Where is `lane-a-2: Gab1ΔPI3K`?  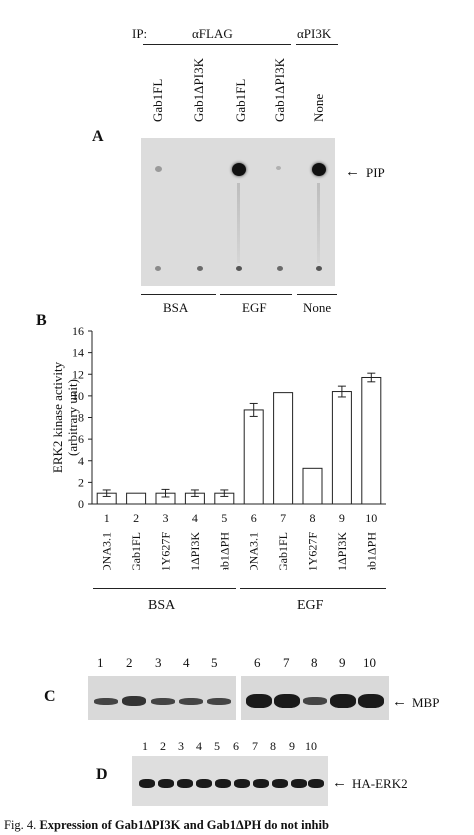
lane-a-2: Gab1ΔPI3K is located at coordinates (198, 90).